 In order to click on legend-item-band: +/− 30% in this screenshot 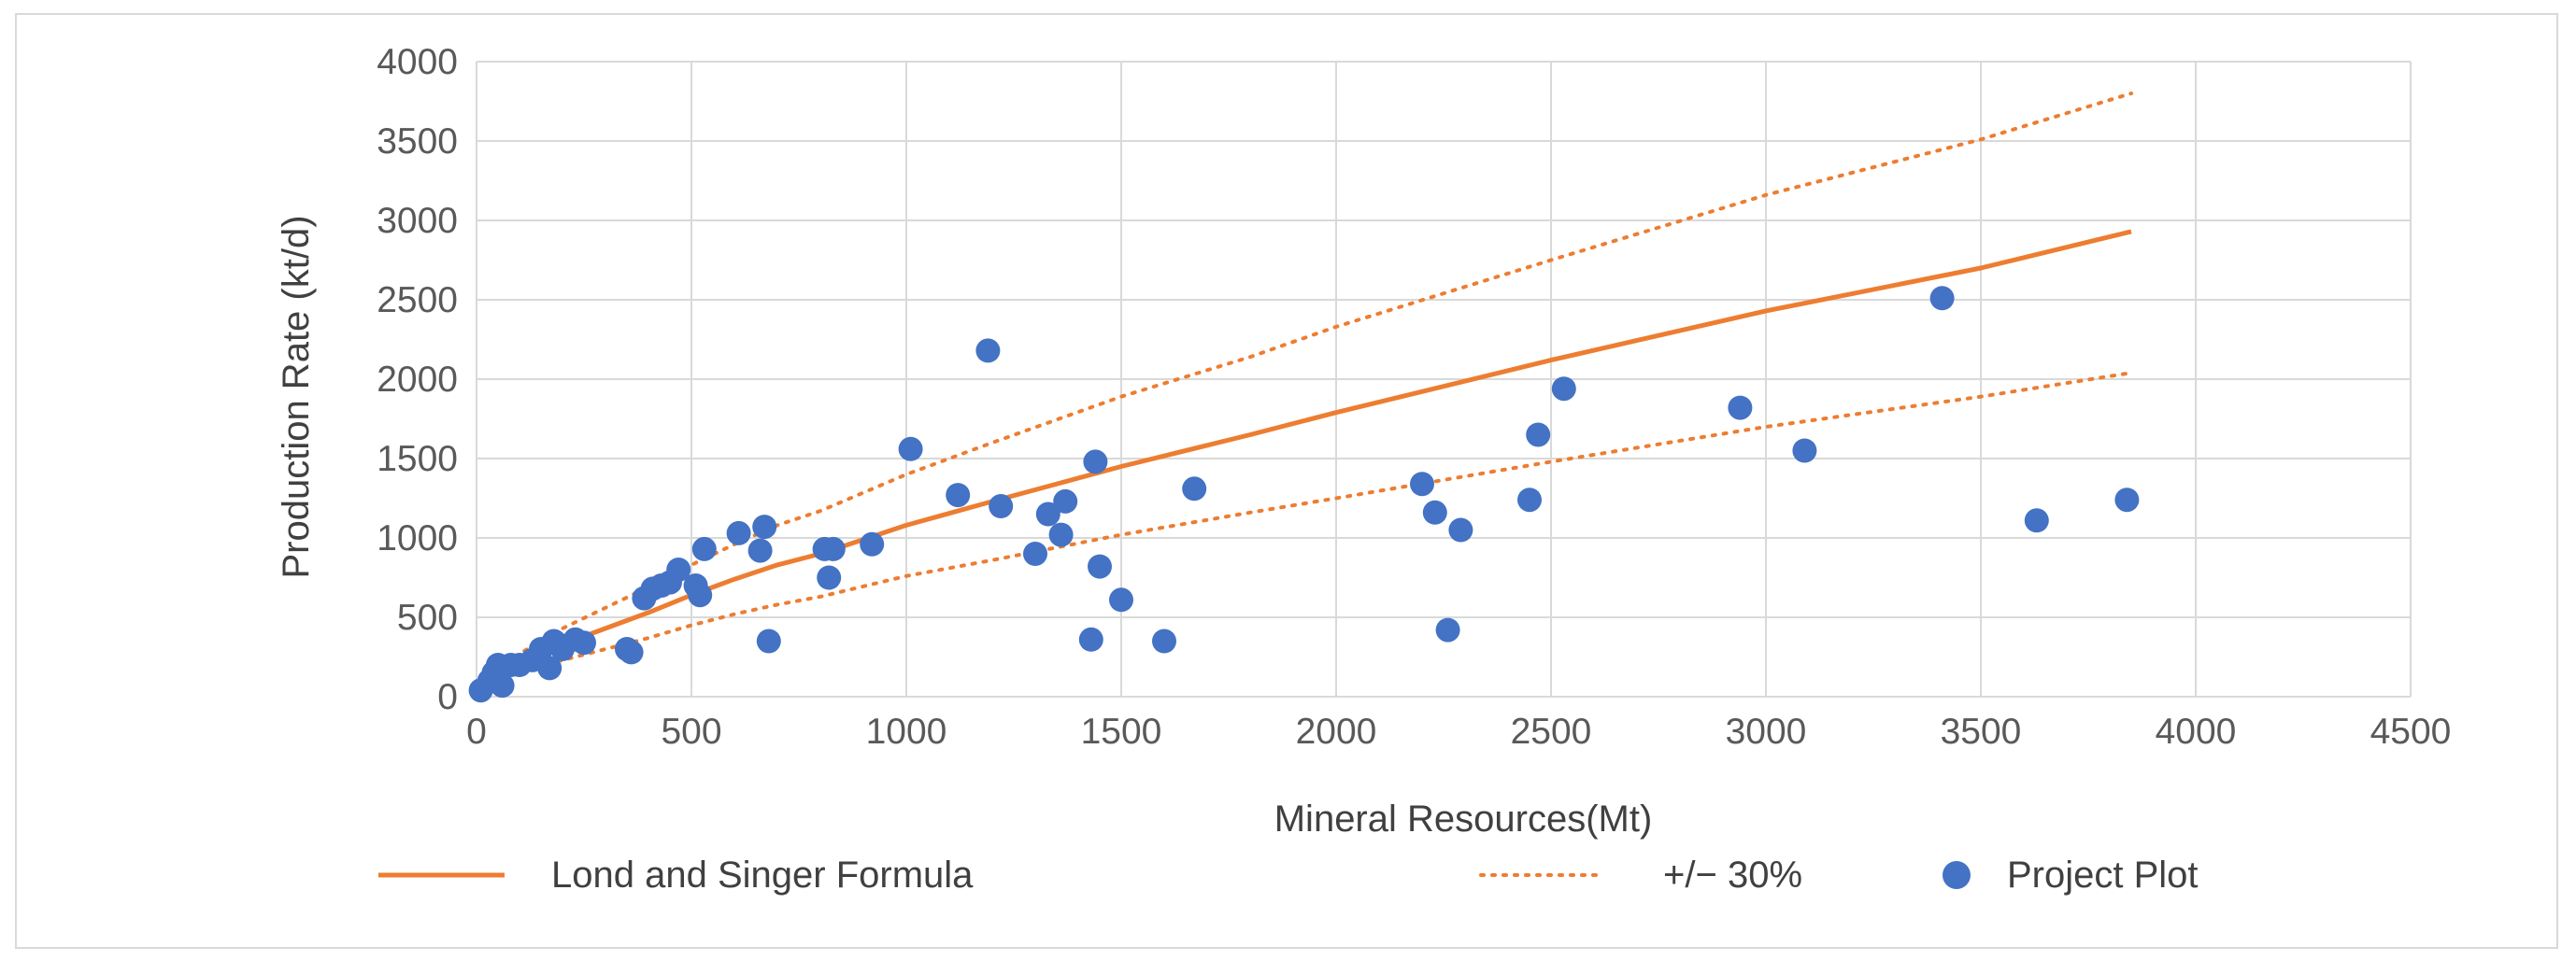, I will do `click(1641, 875)`.